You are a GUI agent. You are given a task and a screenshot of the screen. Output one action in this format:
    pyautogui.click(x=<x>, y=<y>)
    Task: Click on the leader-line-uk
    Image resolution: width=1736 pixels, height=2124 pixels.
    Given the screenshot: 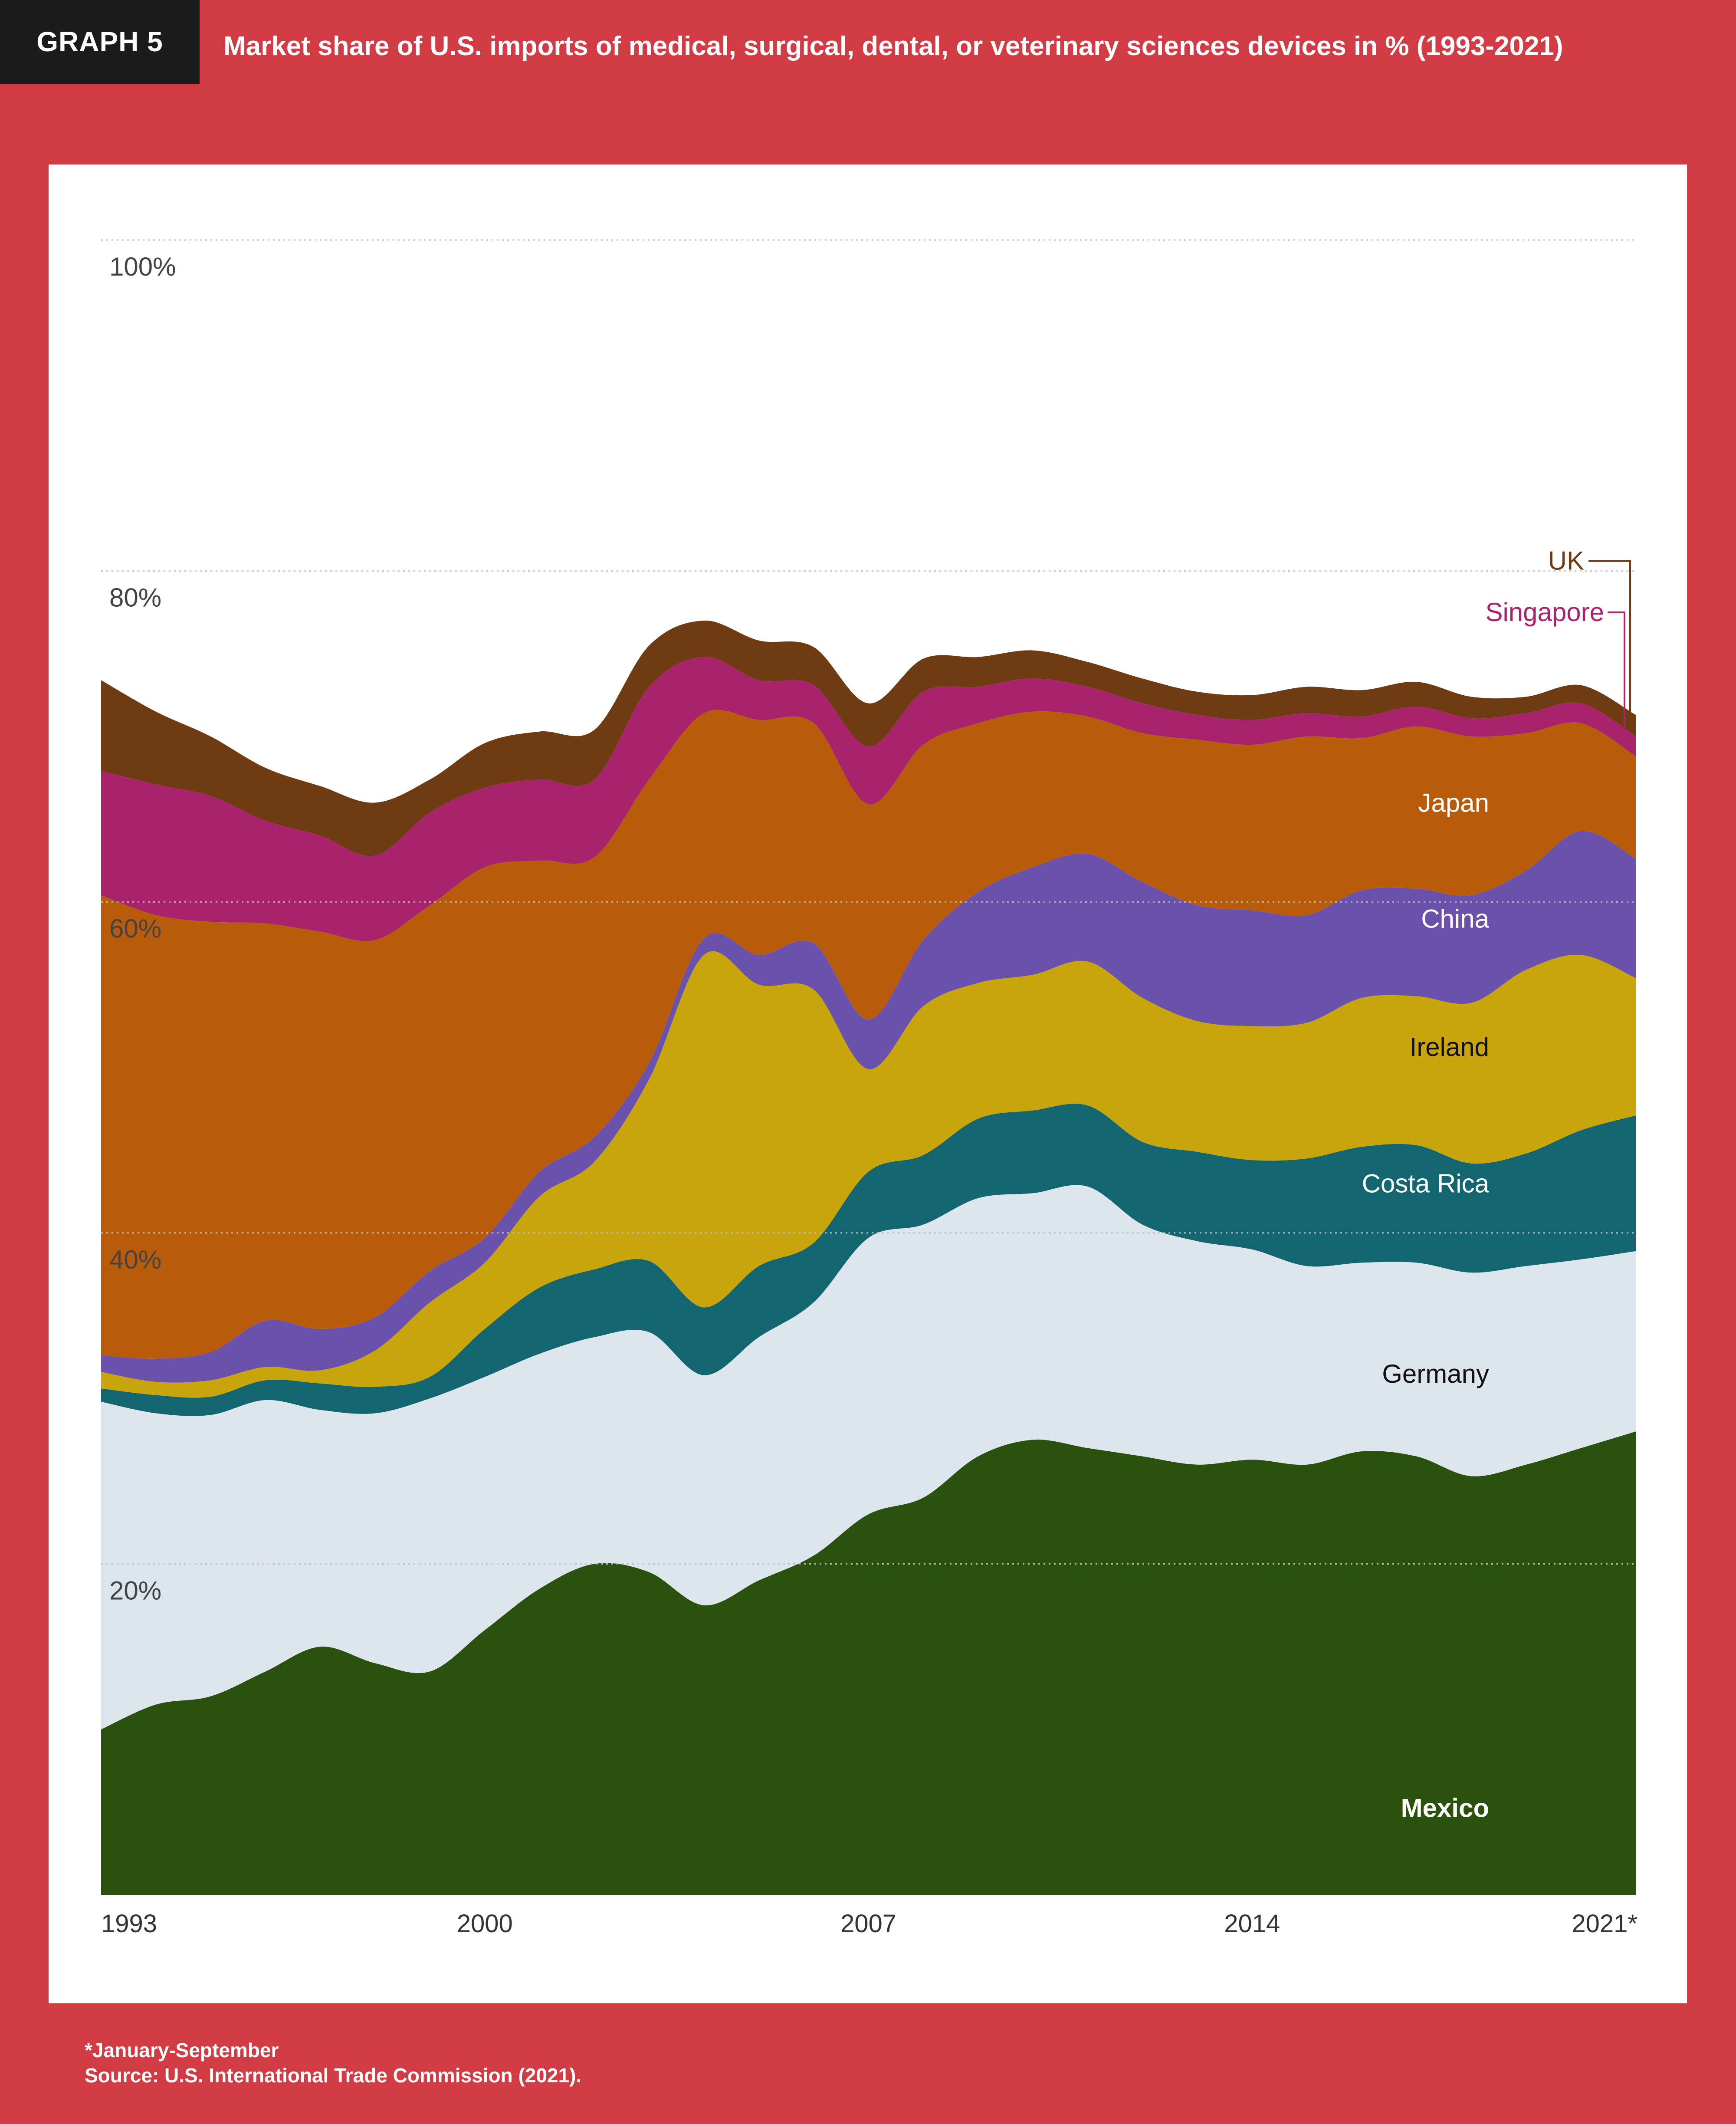 What is the action you would take?
    pyautogui.click(x=1609, y=643)
    